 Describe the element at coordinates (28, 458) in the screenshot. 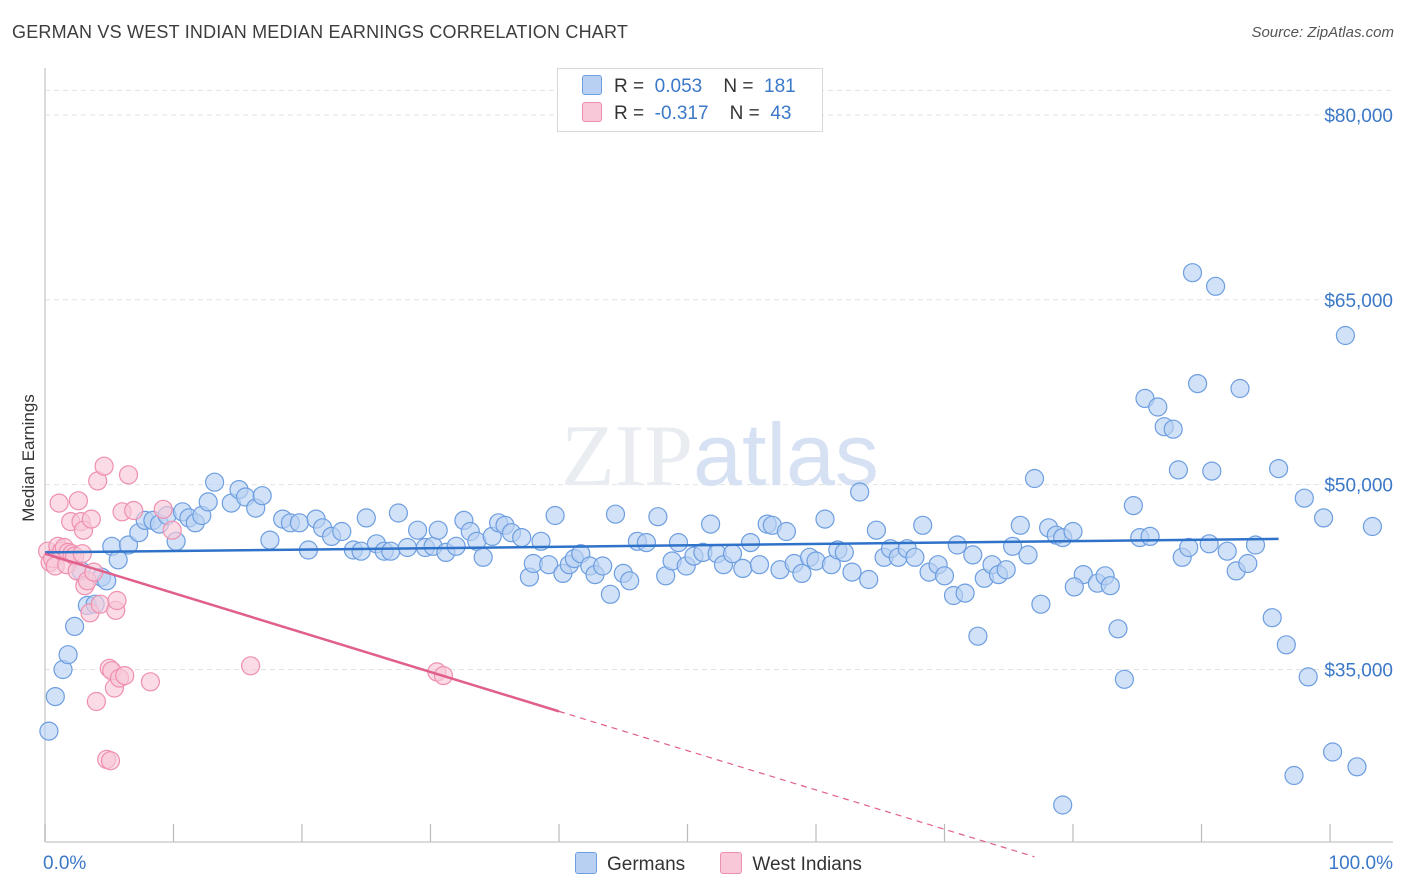

I see `y-axis-label: Median Earnings` at that location.